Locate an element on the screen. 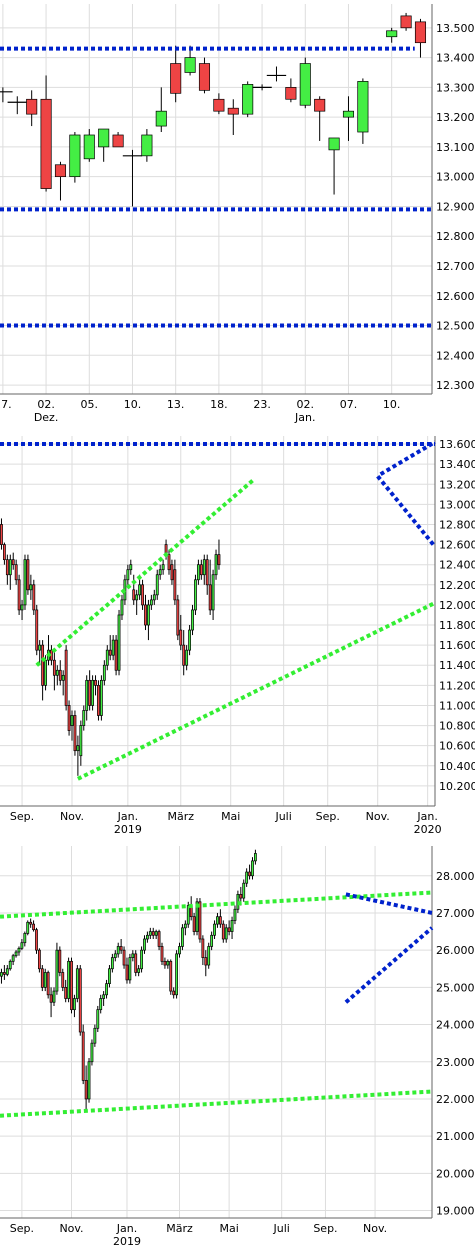  y-tick-label: 12.500 is located at coordinates (455, 326).